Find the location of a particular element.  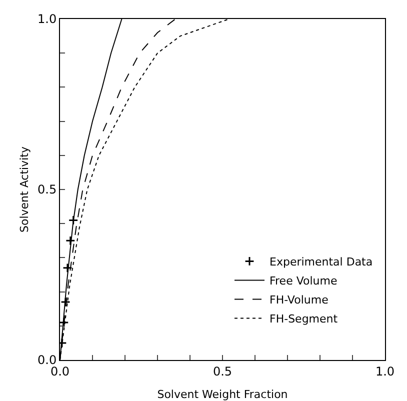

legend-label: Experimental Data is located at coordinates (321, 262).